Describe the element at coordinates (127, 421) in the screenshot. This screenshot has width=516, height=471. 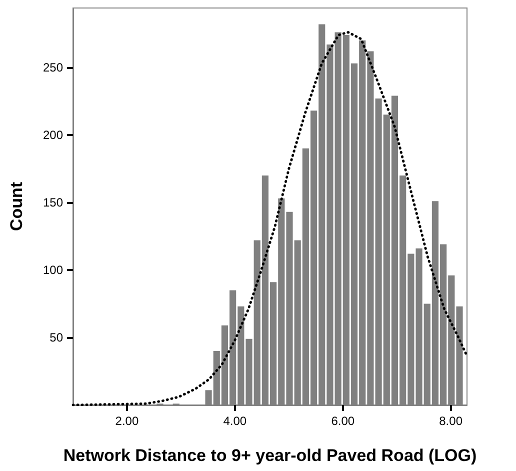
I see `x-tick-label: 2.00` at that location.